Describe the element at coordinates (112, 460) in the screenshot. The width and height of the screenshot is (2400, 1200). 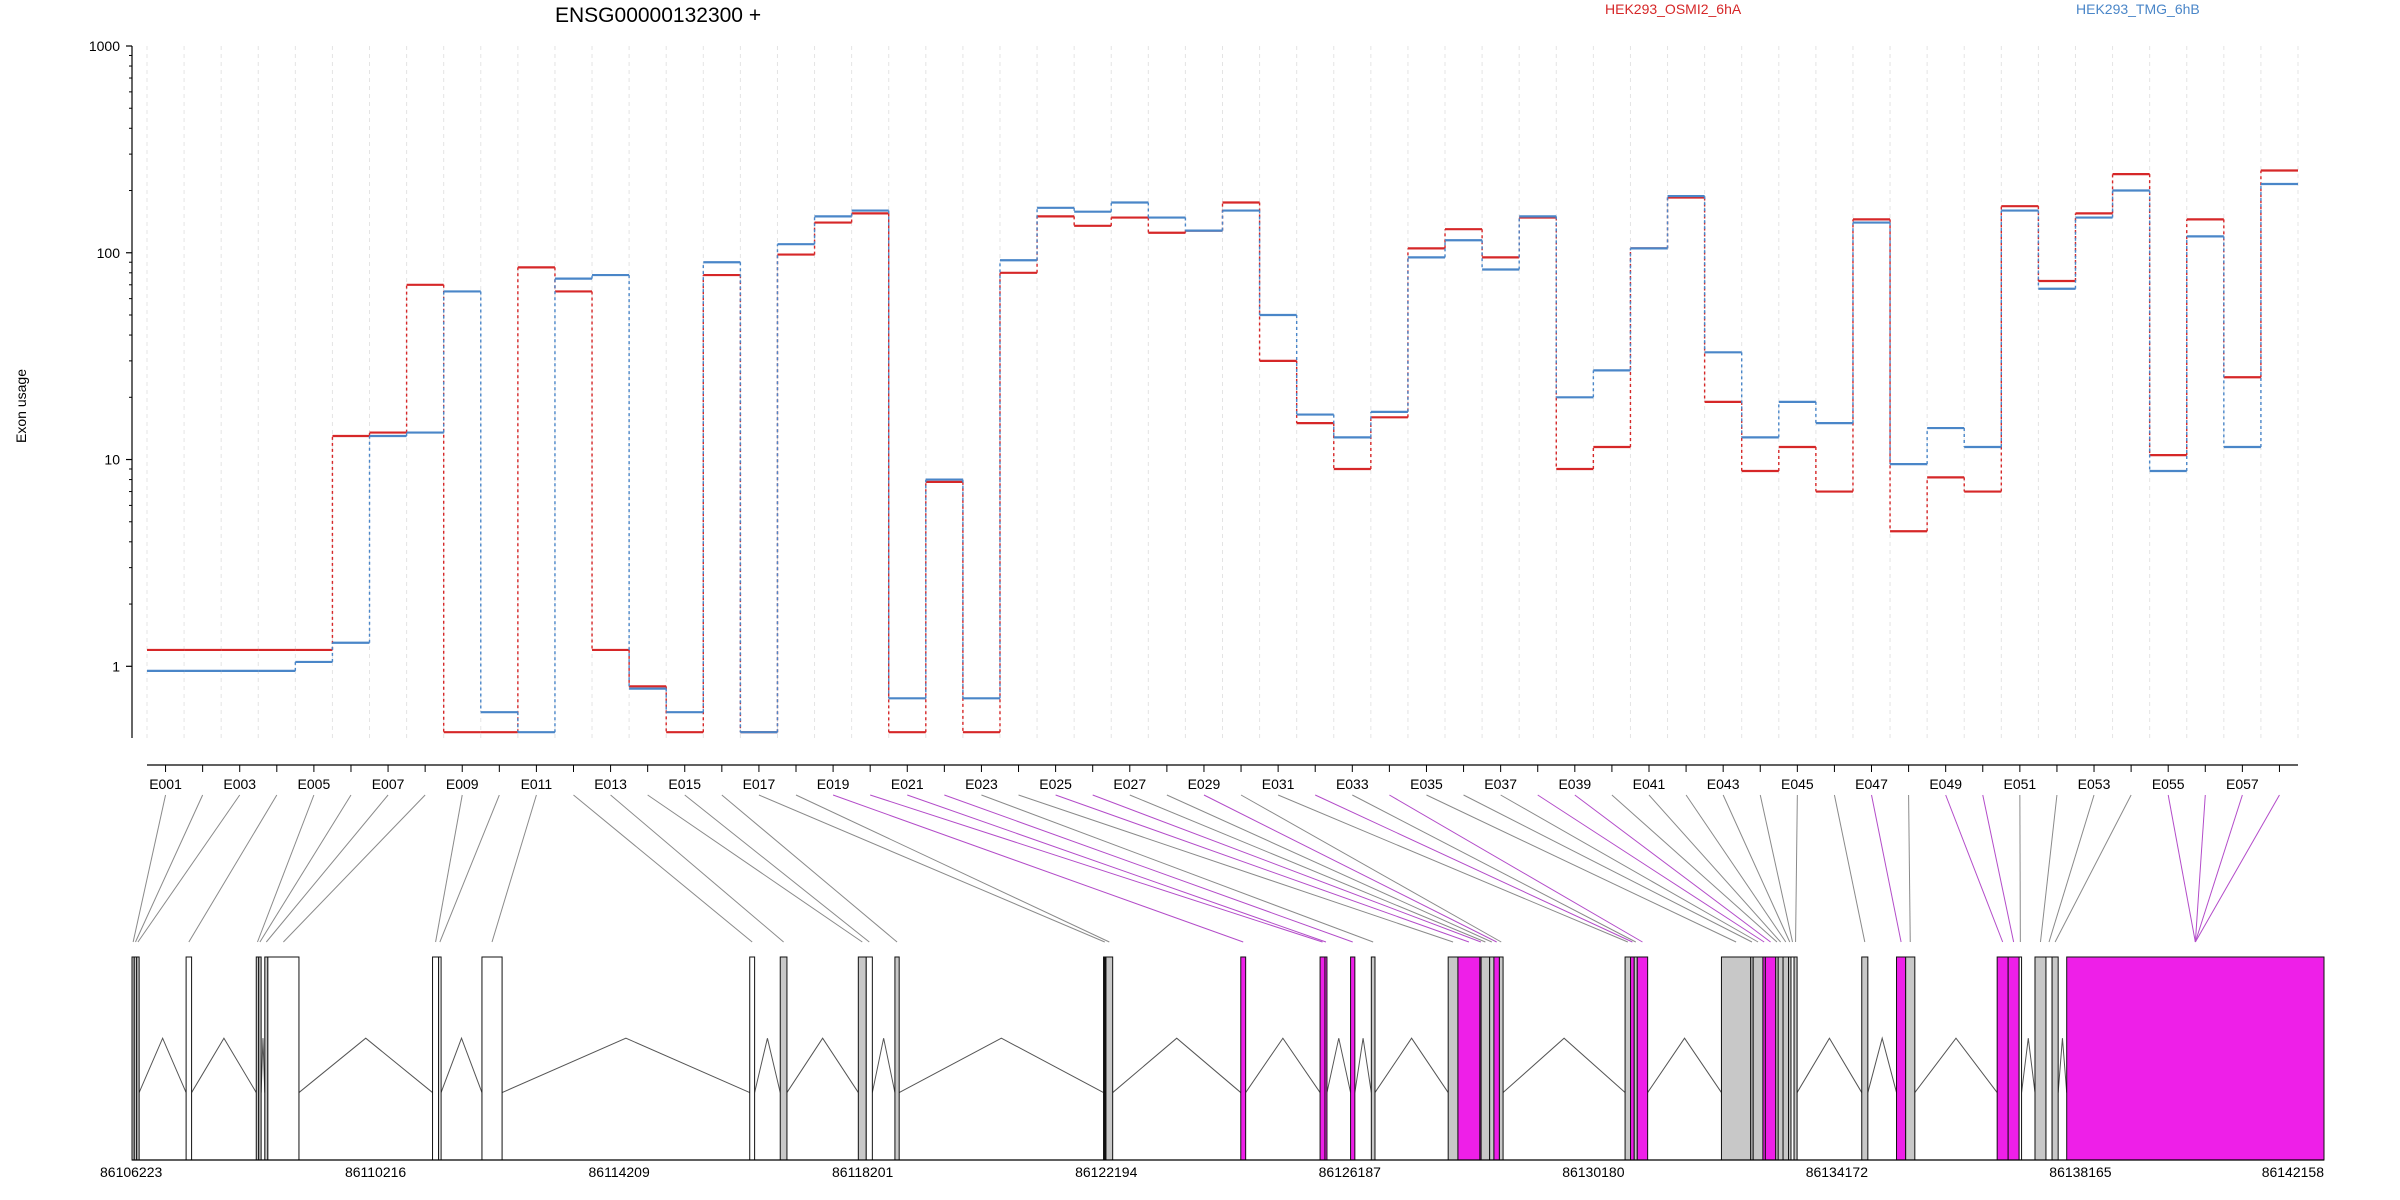
I see `y-tick-label: 10` at that location.